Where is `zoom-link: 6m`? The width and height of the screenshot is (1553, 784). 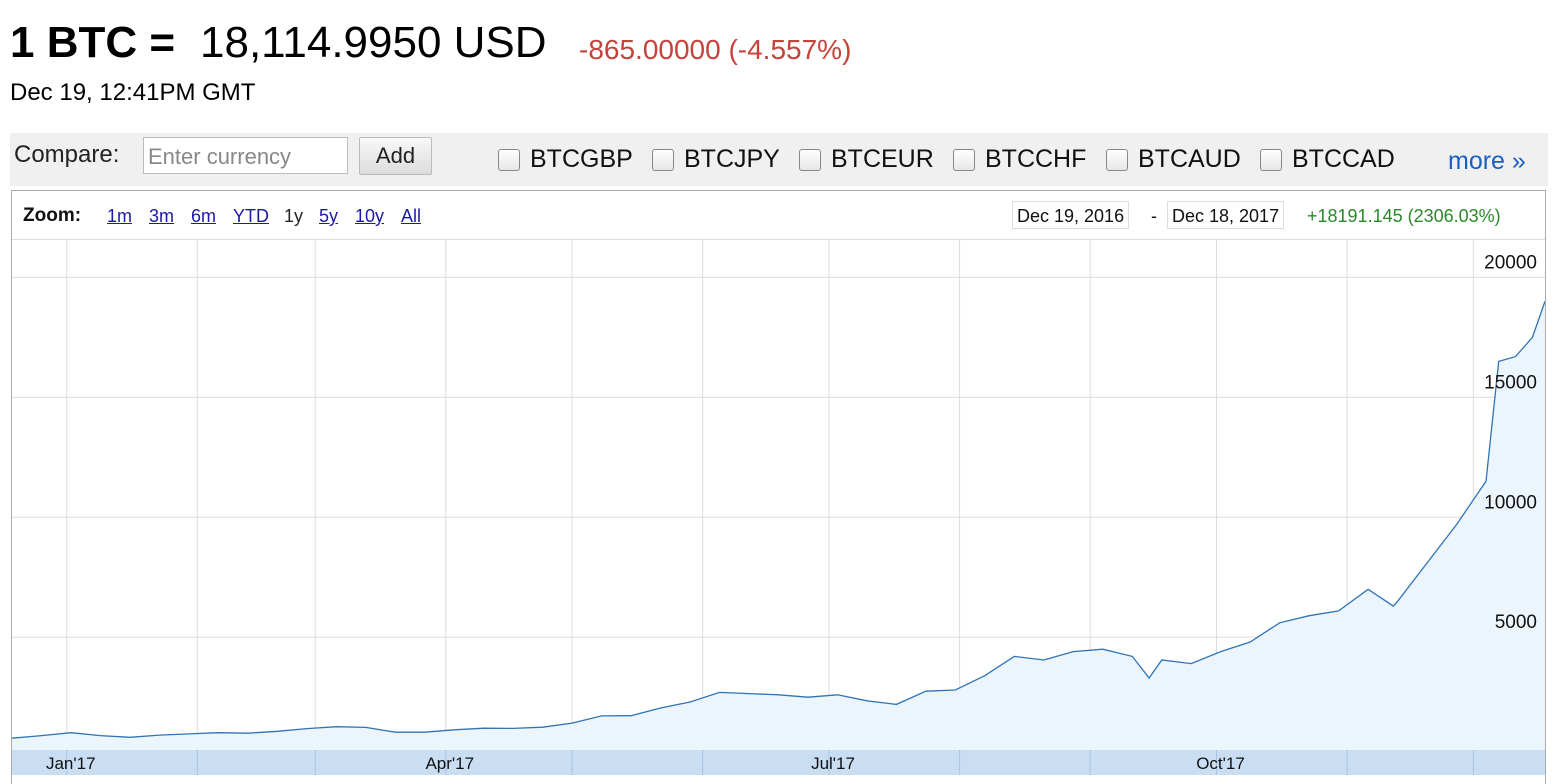
zoom-link: 6m is located at coordinates (204, 216).